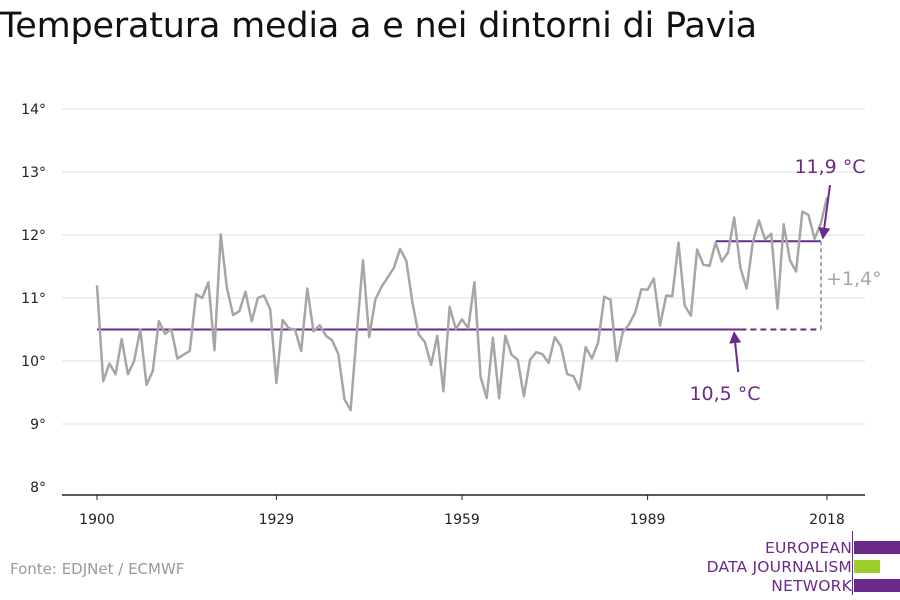  Describe the element at coordinates (785, 280) in the screenshot. I see `annotations: 10,5 °C 11,9 °C +1,4°` at that location.